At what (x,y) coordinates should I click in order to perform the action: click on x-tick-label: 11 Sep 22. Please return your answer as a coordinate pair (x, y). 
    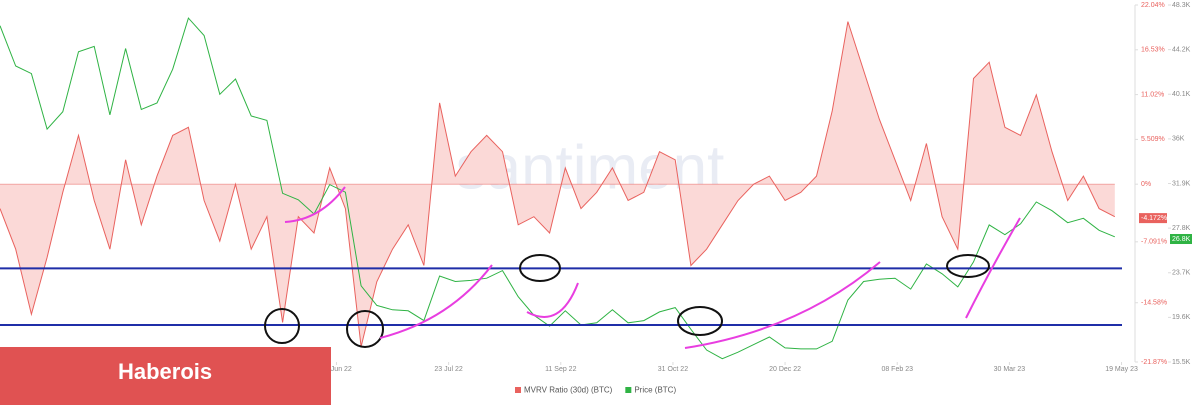
    Looking at the image, I should click on (561, 369).